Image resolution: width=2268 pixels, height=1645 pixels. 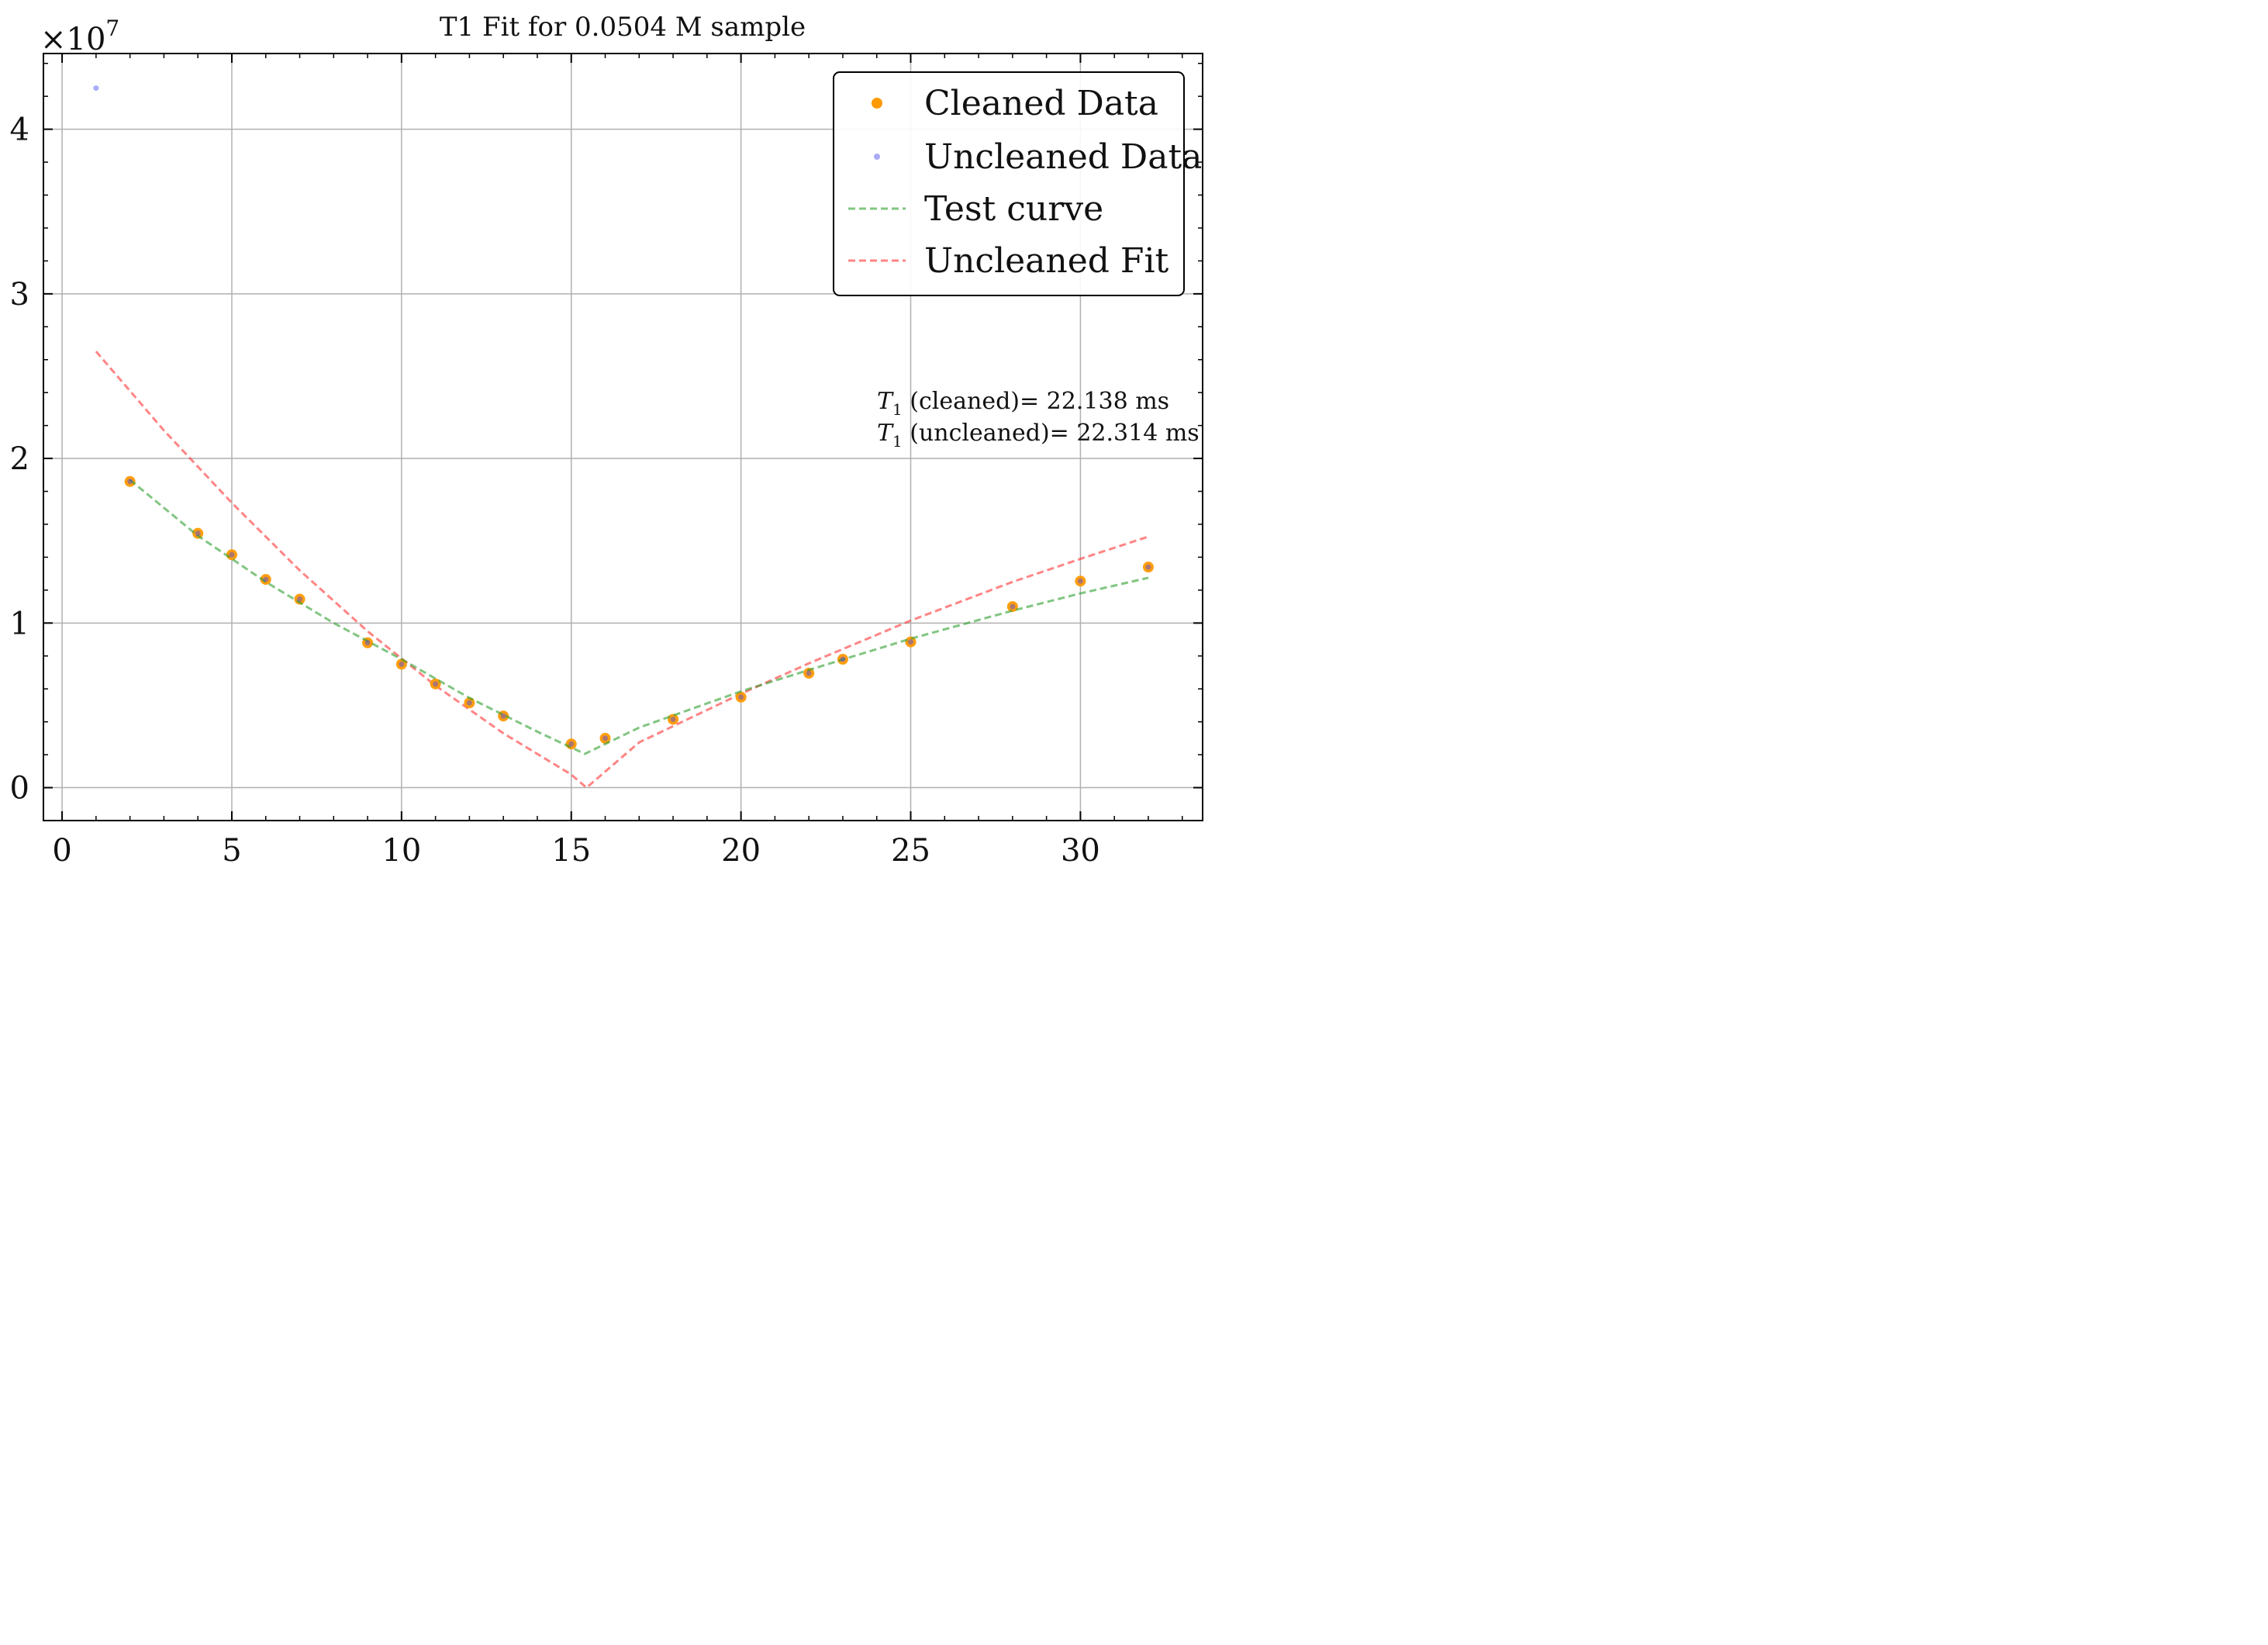 I want to click on annotation-t1: T1 (uncleaned)= 22.314 ms, so click(x=1038, y=435).